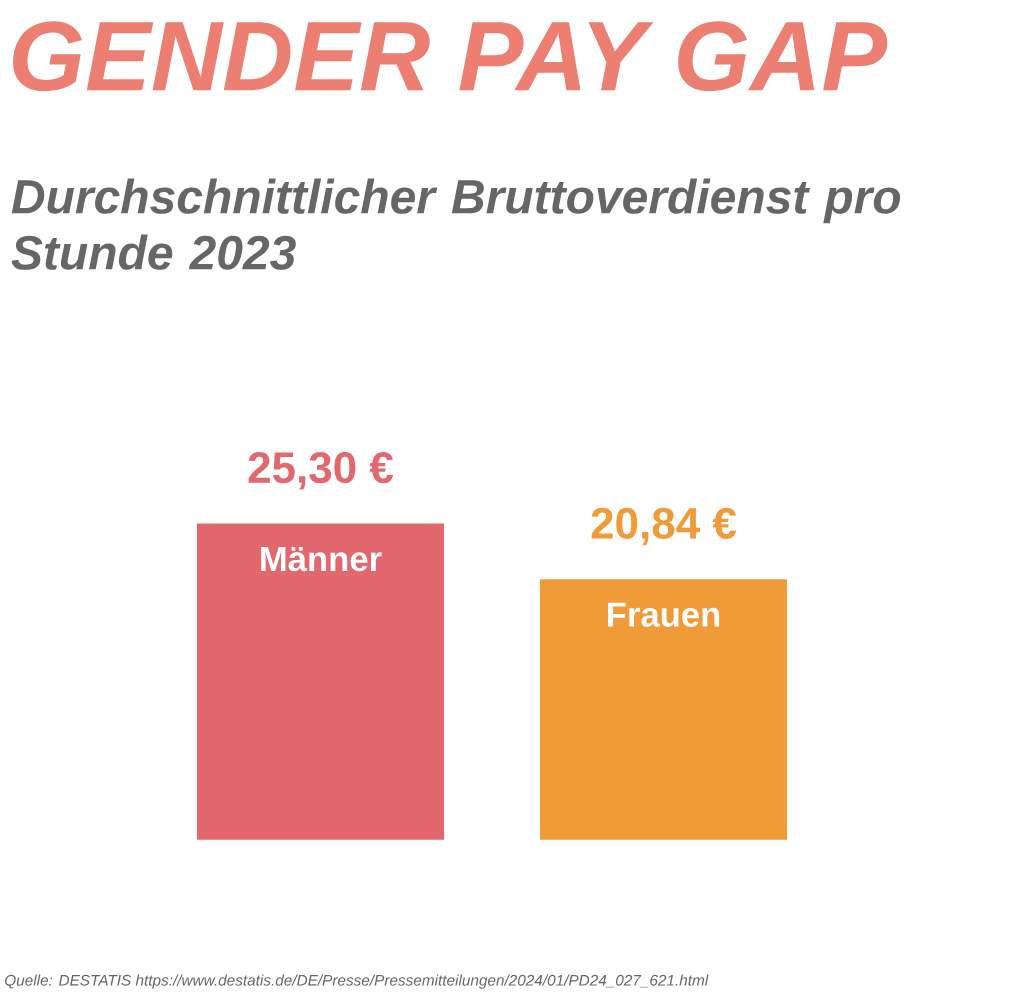  What do you see at coordinates (357, 981) in the screenshot?
I see `source-note: Quelle: DESTATIS https://www.destatis.de/DE/Presse/Pressemitteilungen/2024/01/PD24_027_621.html` at bounding box center [357, 981].